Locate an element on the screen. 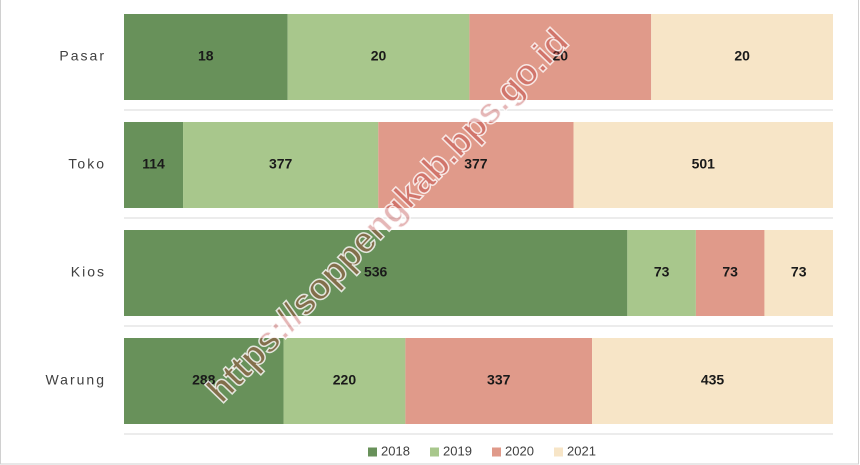 The height and width of the screenshot is (465, 860). legend-label: 2019 is located at coordinates (457, 450).